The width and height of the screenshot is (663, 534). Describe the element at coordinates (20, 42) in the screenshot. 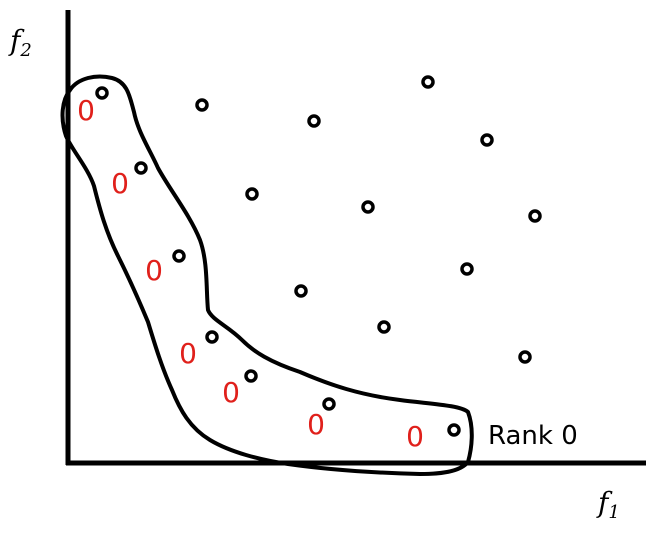

I see `y-axis-label: f2` at that location.